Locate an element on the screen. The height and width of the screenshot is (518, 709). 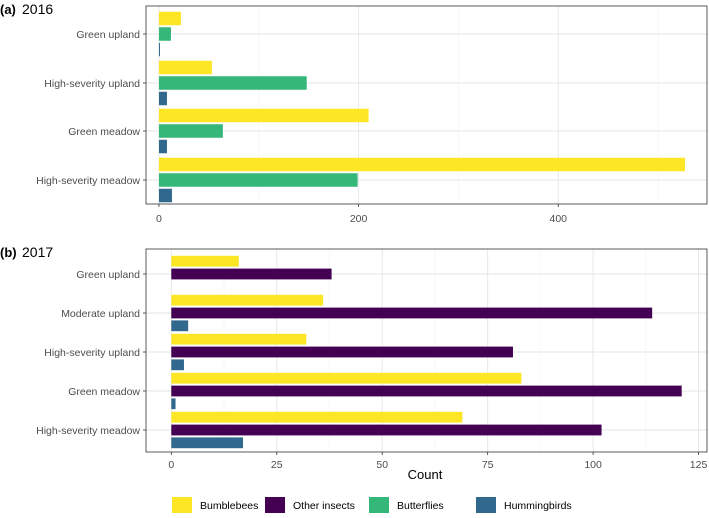
bar-butterflies-green-meadow is located at coordinates (190, 131).